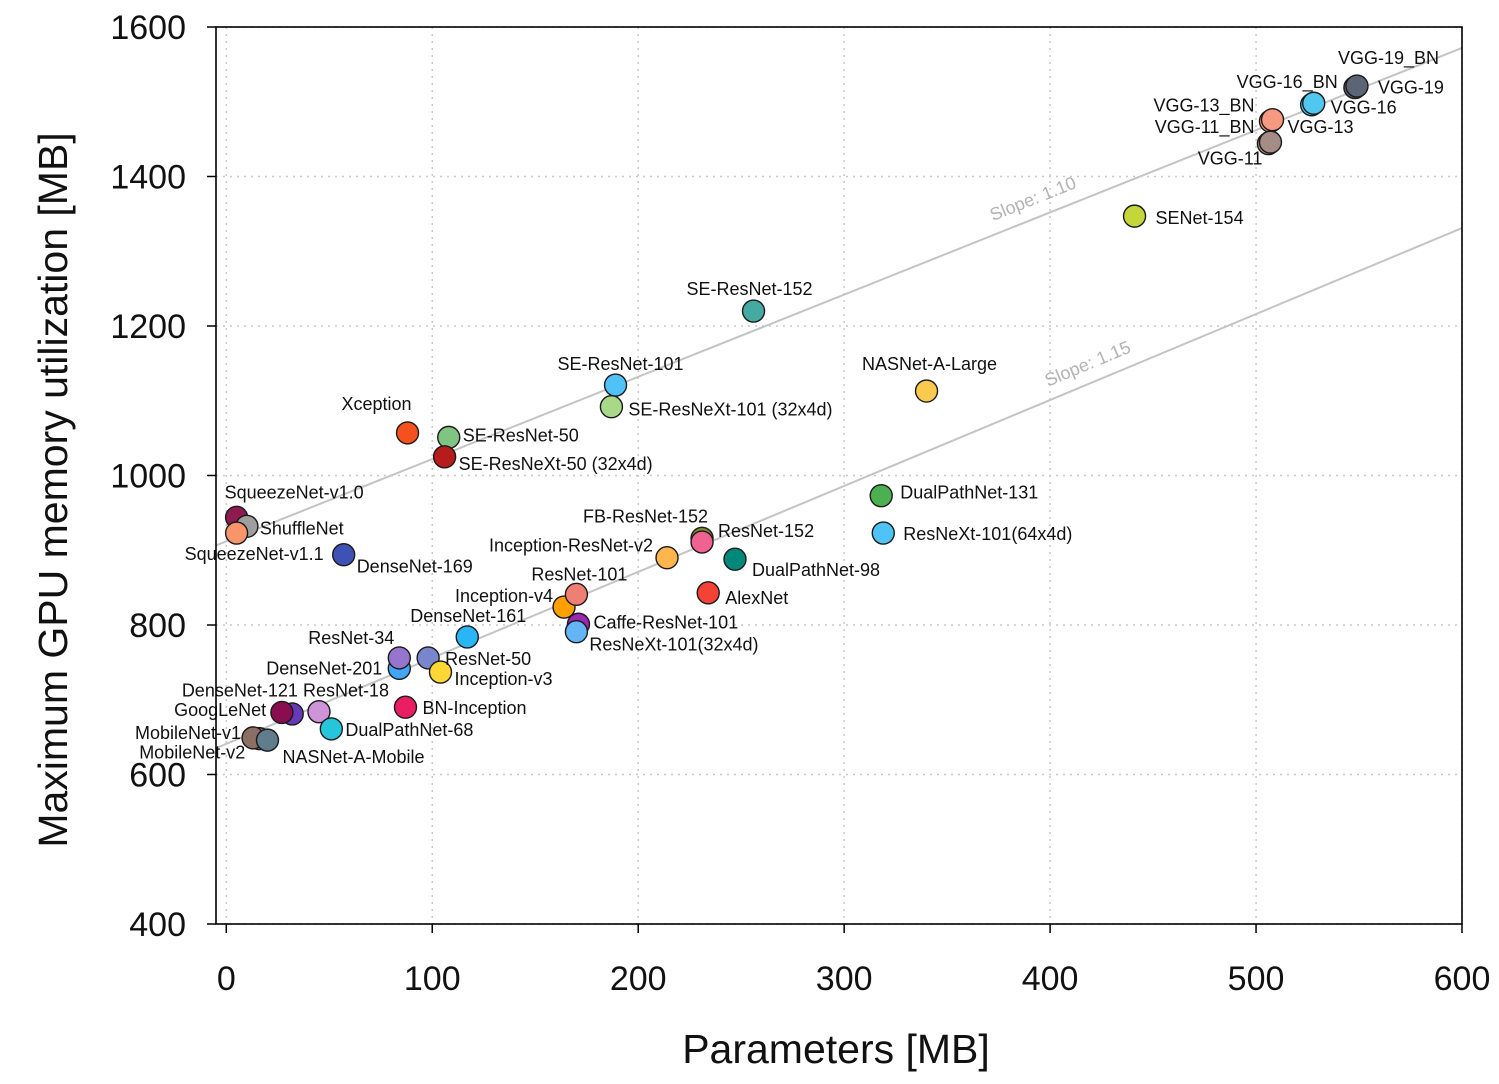 This screenshot has height=1084, width=1499. I want to click on x-axis-label: Parameters [MB], so click(836, 1049).